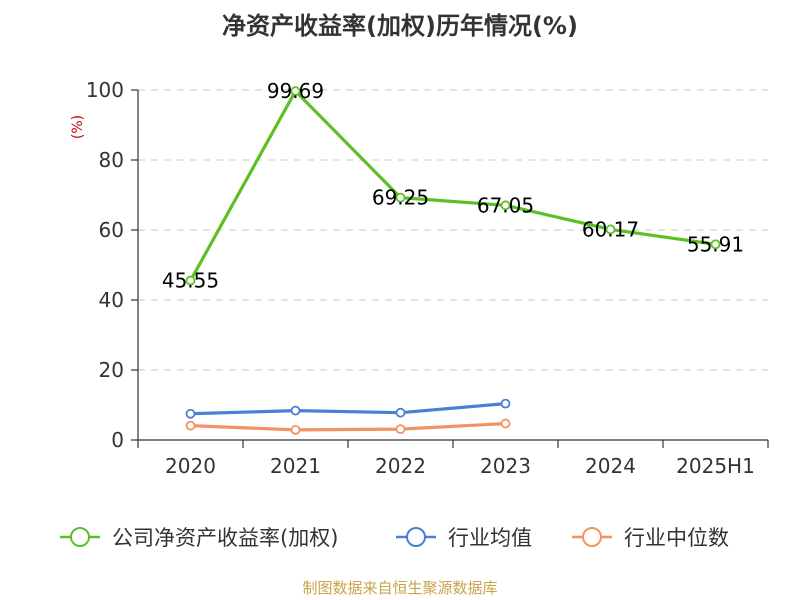 The image size is (800, 600). What do you see at coordinates (394, 538) in the screenshot?
I see `legend: 公司净资产收益率(加权) 行业均值 行业中位数` at bounding box center [394, 538].